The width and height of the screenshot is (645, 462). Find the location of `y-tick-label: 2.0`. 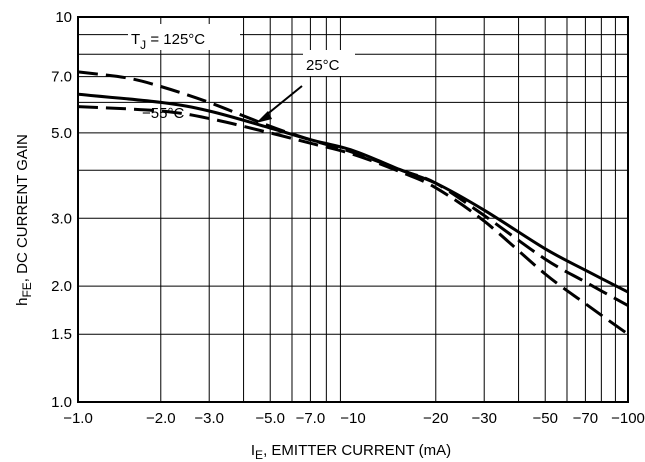

y-tick-label: 2.0 is located at coordinates (61, 286).